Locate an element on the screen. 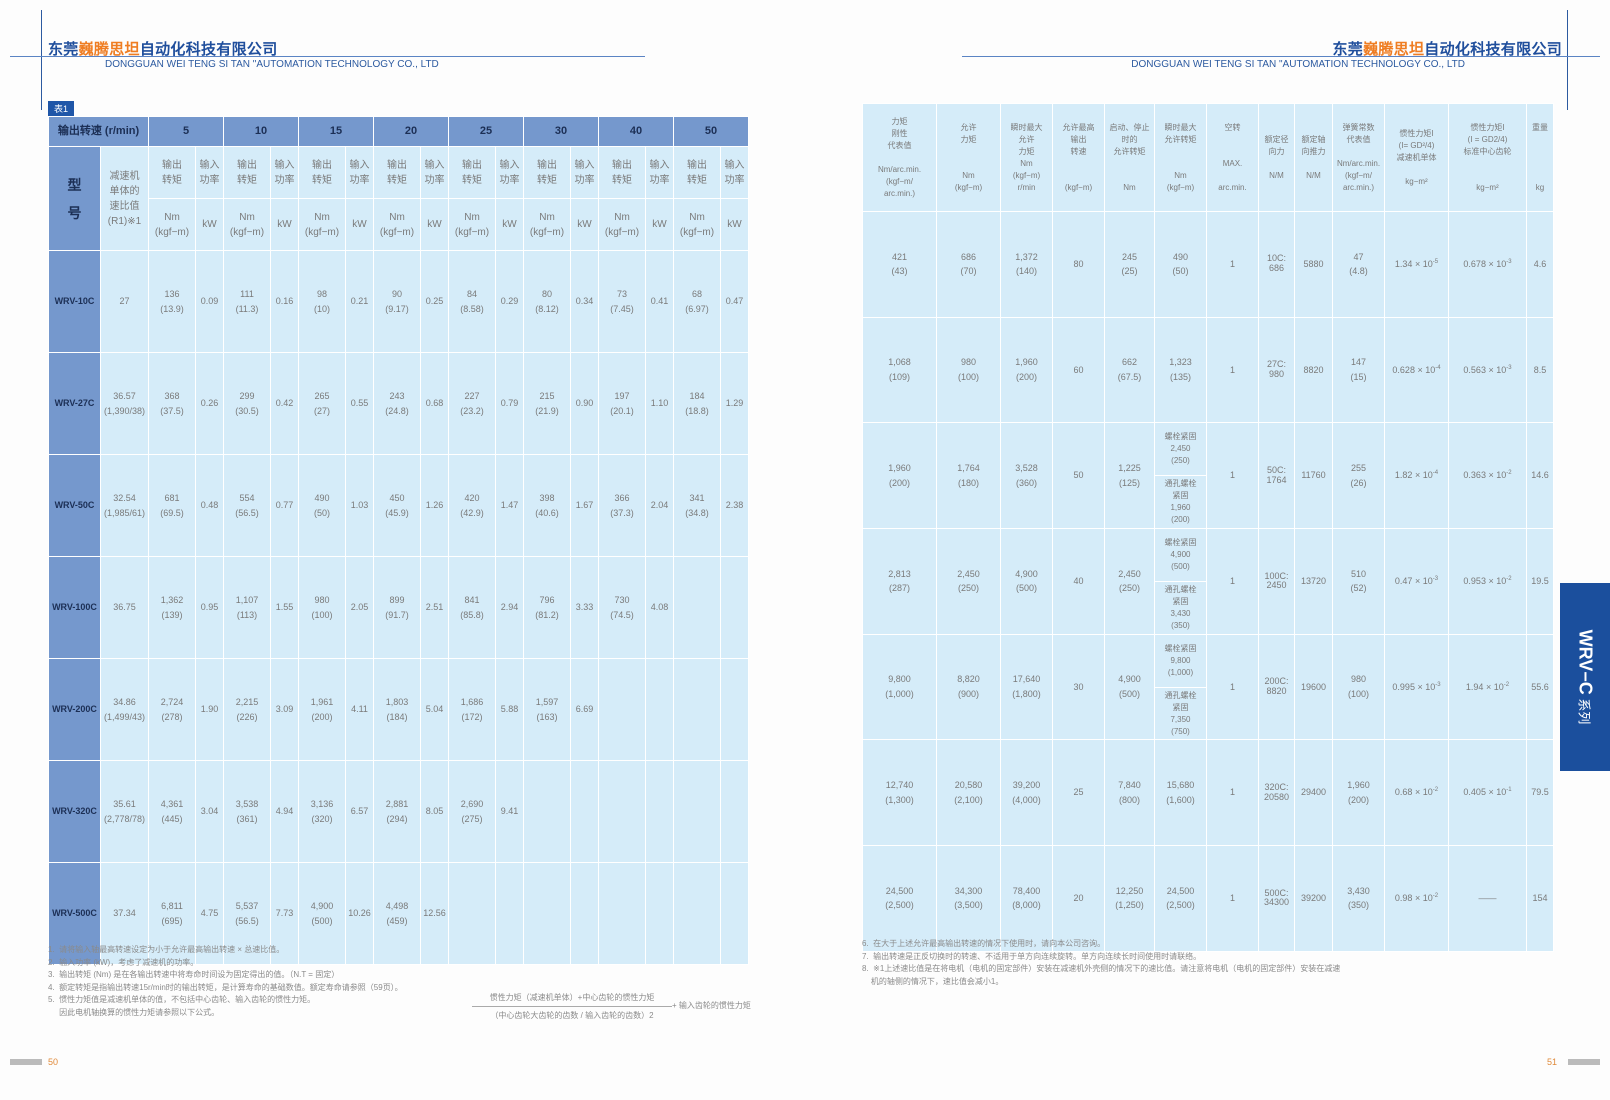 Image resolution: width=1610 pixels, height=1100 pixels. torque-cell: 398 (40.6) is located at coordinates (547, 505).